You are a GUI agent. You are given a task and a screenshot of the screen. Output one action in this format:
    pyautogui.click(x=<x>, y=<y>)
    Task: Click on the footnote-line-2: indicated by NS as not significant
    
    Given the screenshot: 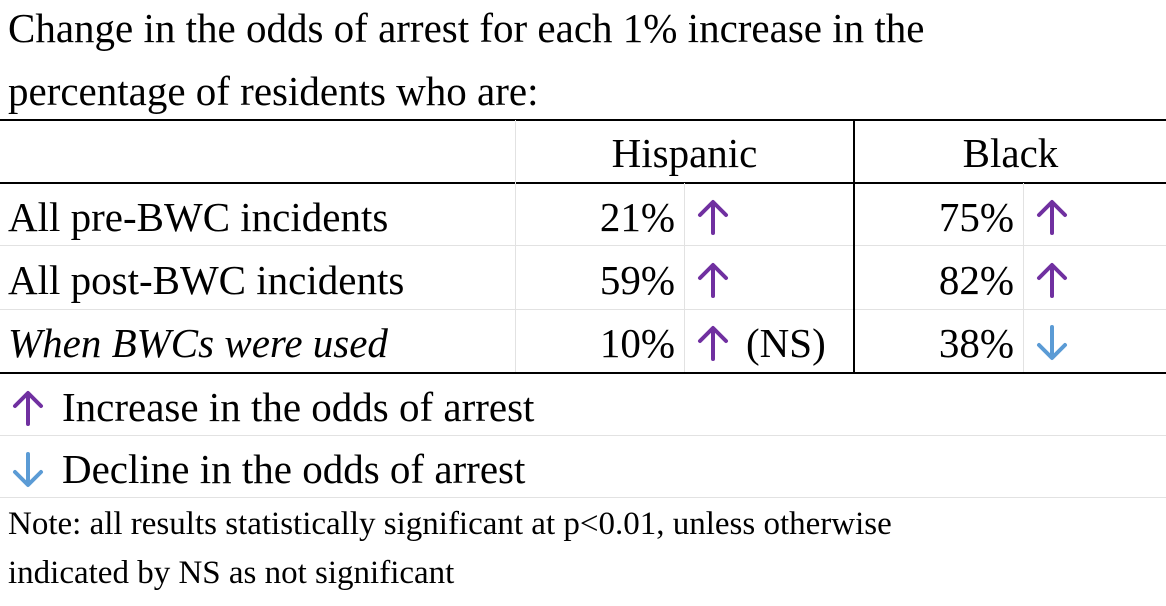 What is the action you would take?
    pyautogui.click(x=231, y=573)
    